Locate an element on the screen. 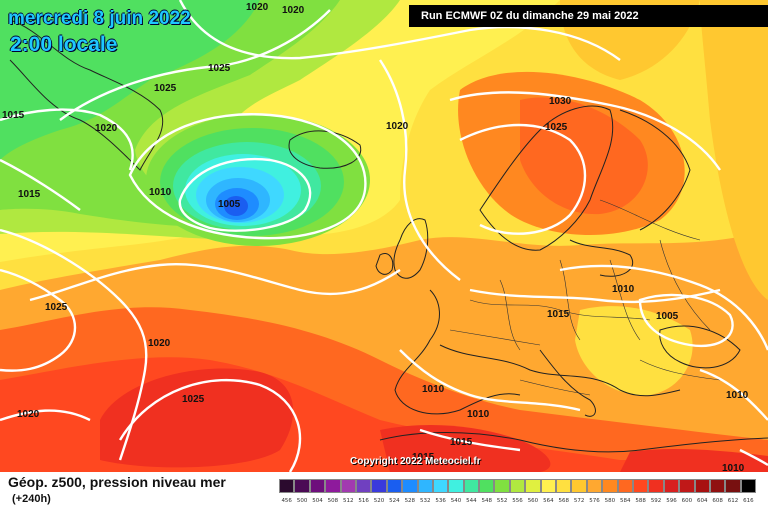 The width and height of the screenshot is (768, 512). scale-label: 608 is located at coordinates (717, 501).